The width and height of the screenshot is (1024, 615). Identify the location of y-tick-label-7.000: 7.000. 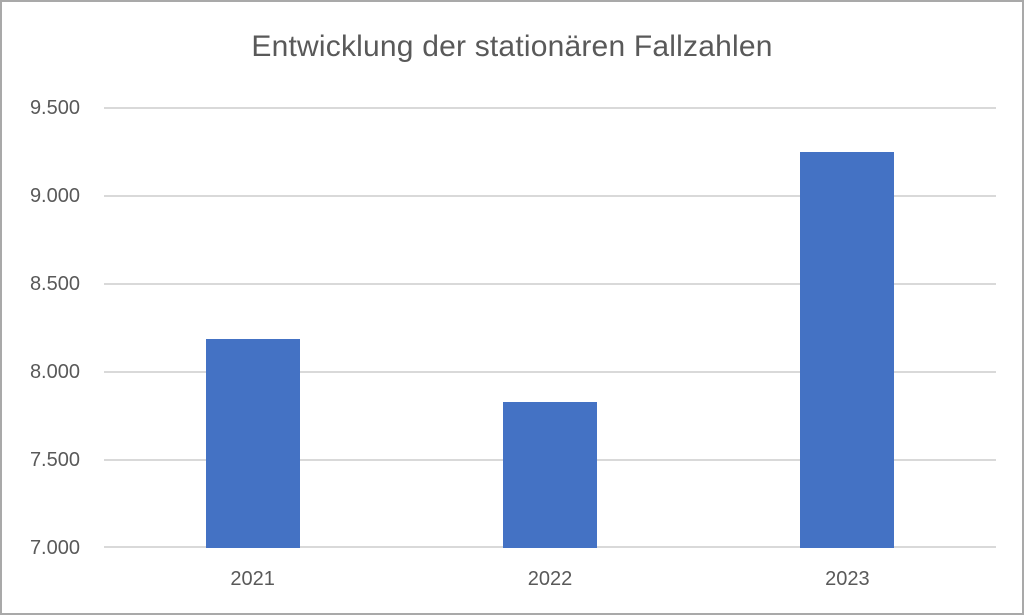
(54, 548).